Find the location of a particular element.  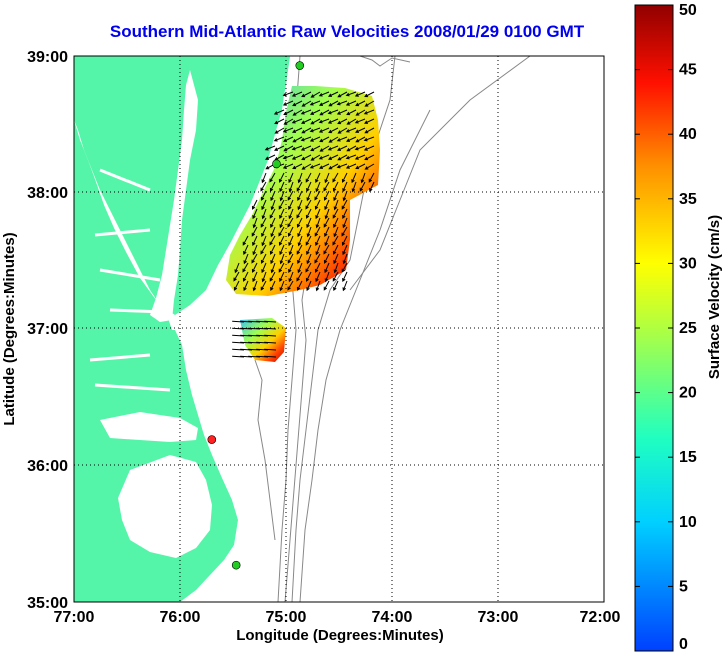

colorbar-tick-label: 30 is located at coordinates (688, 263).